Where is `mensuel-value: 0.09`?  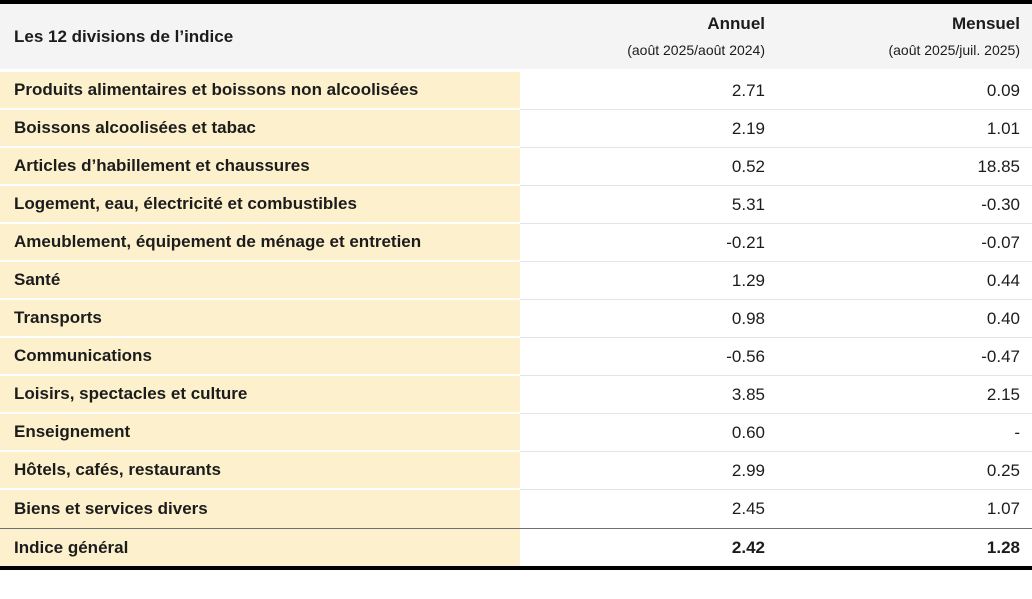 mensuel-value: 0.09 is located at coordinates (903, 91).